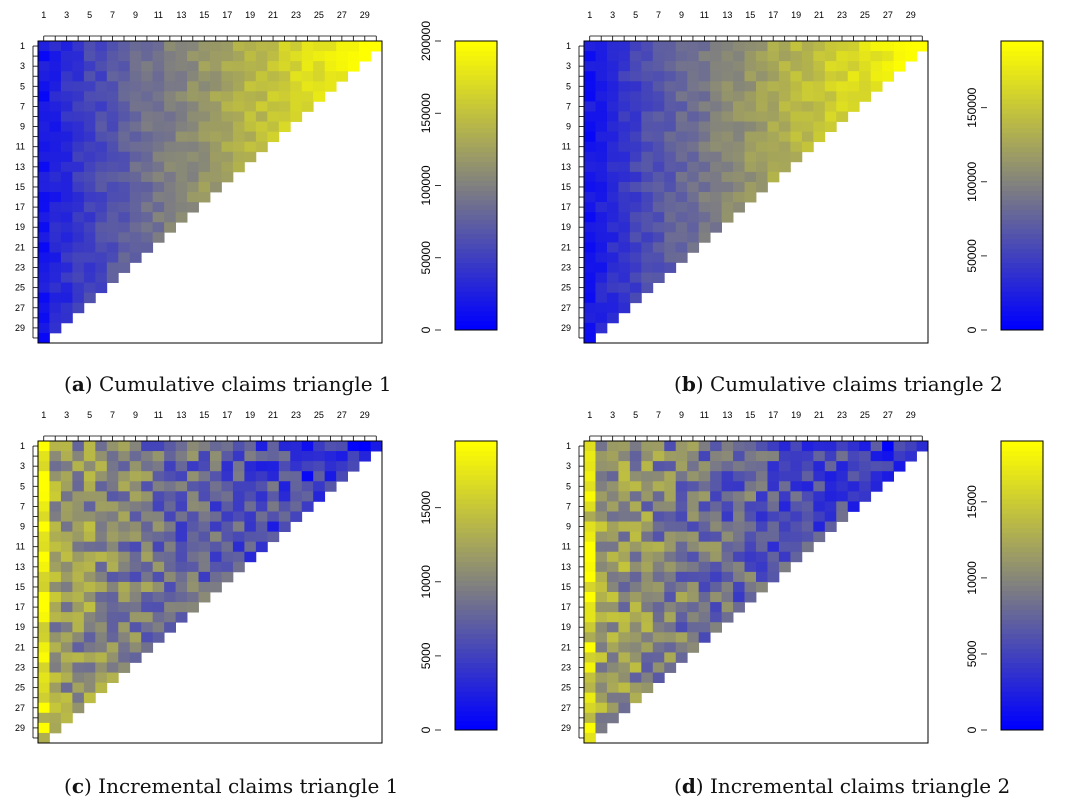 The width and height of the screenshot is (1092, 805). I want to click on x-tick-label: 27, so click(342, 15).